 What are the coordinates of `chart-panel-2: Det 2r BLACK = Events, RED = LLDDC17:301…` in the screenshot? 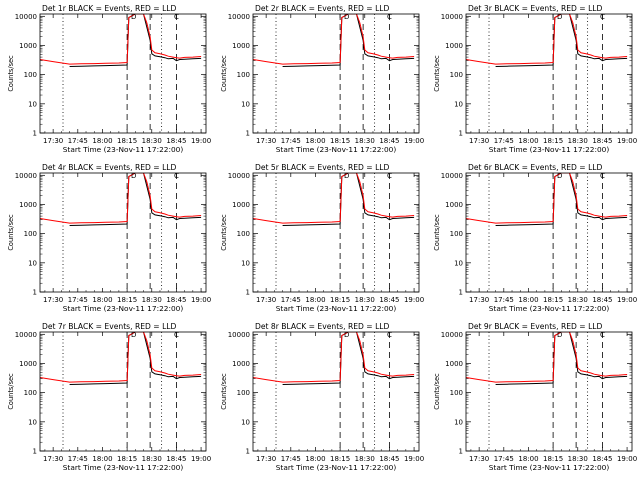 It's located at (322, 79).